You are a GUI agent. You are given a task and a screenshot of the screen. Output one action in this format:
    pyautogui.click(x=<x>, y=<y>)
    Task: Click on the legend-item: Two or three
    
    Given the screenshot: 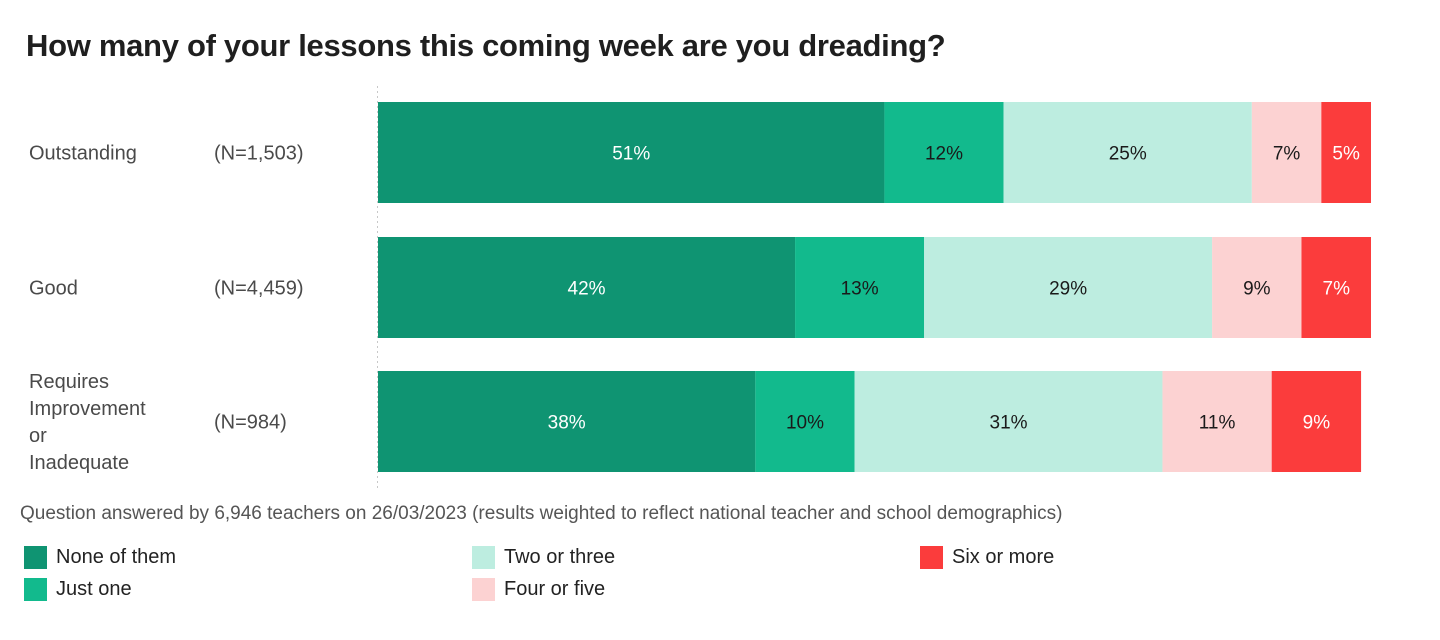 What is the action you would take?
    pyautogui.click(x=543, y=557)
    